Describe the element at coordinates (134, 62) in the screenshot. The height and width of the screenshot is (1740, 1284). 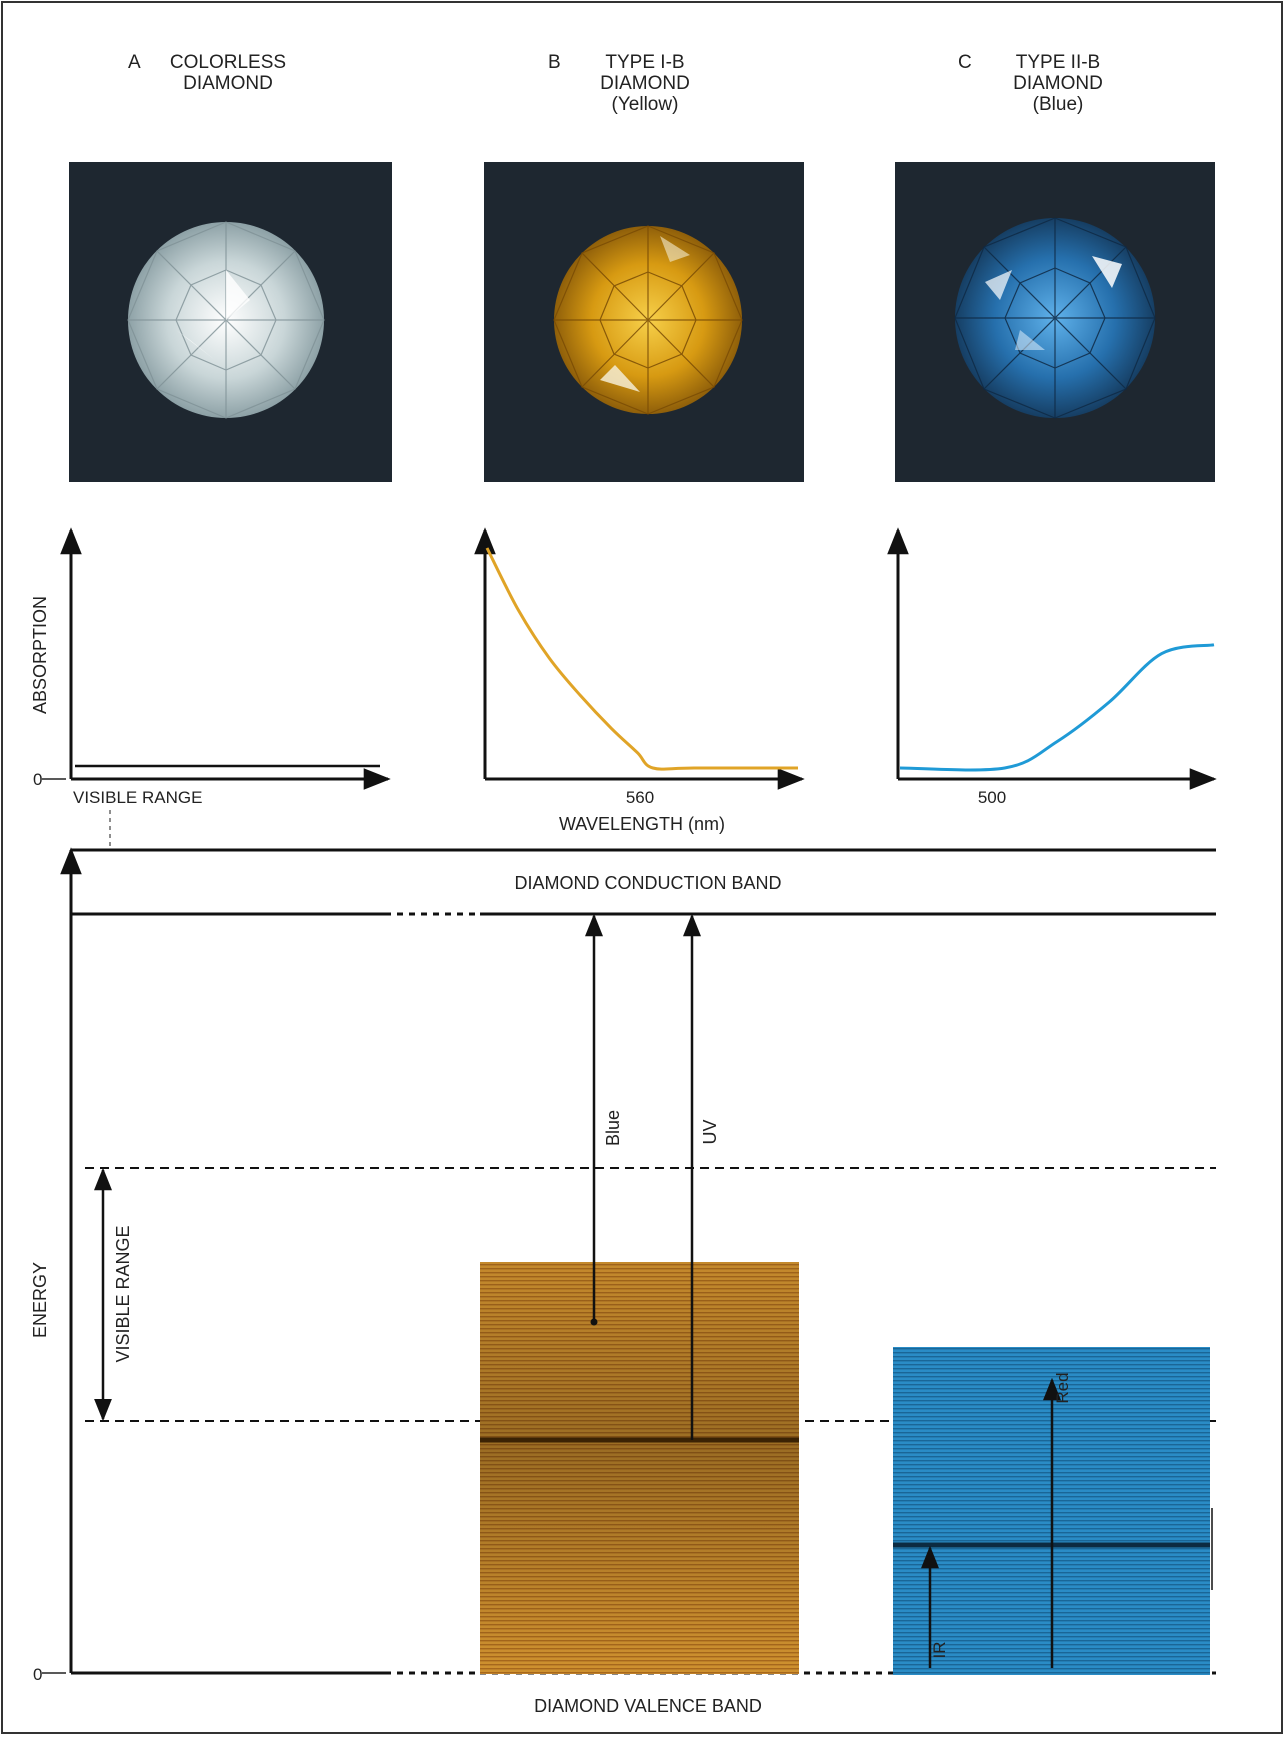
I see `panel-a-letter: A` at that location.